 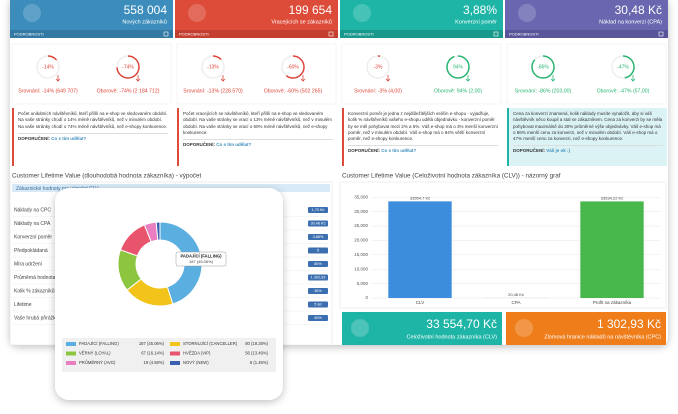 I want to click on kpi-label: Konverzní poměr, so click(x=476, y=22).